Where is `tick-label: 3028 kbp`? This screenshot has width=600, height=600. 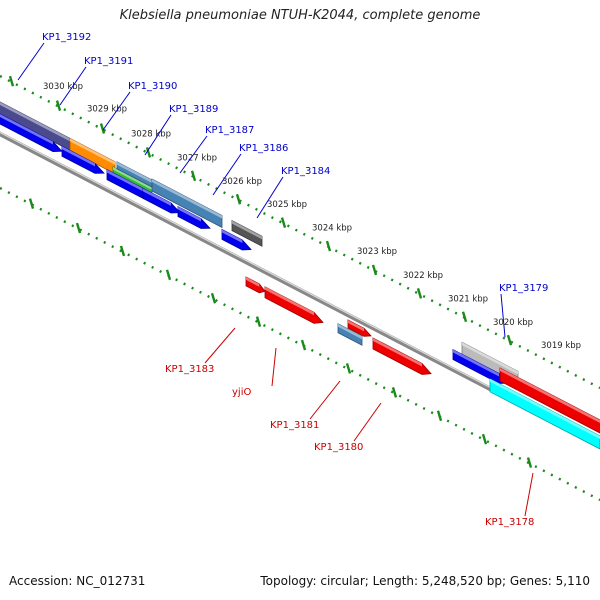 tick-label: 3028 kbp is located at coordinates (151, 135).